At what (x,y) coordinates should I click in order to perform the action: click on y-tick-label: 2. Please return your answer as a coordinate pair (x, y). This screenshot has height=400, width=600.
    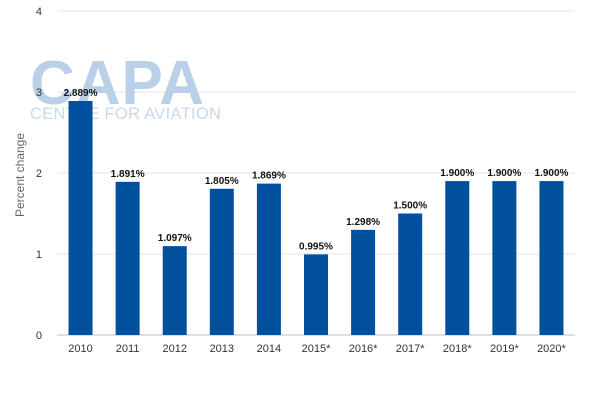
    Looking at the image, I should click on (39, 174).